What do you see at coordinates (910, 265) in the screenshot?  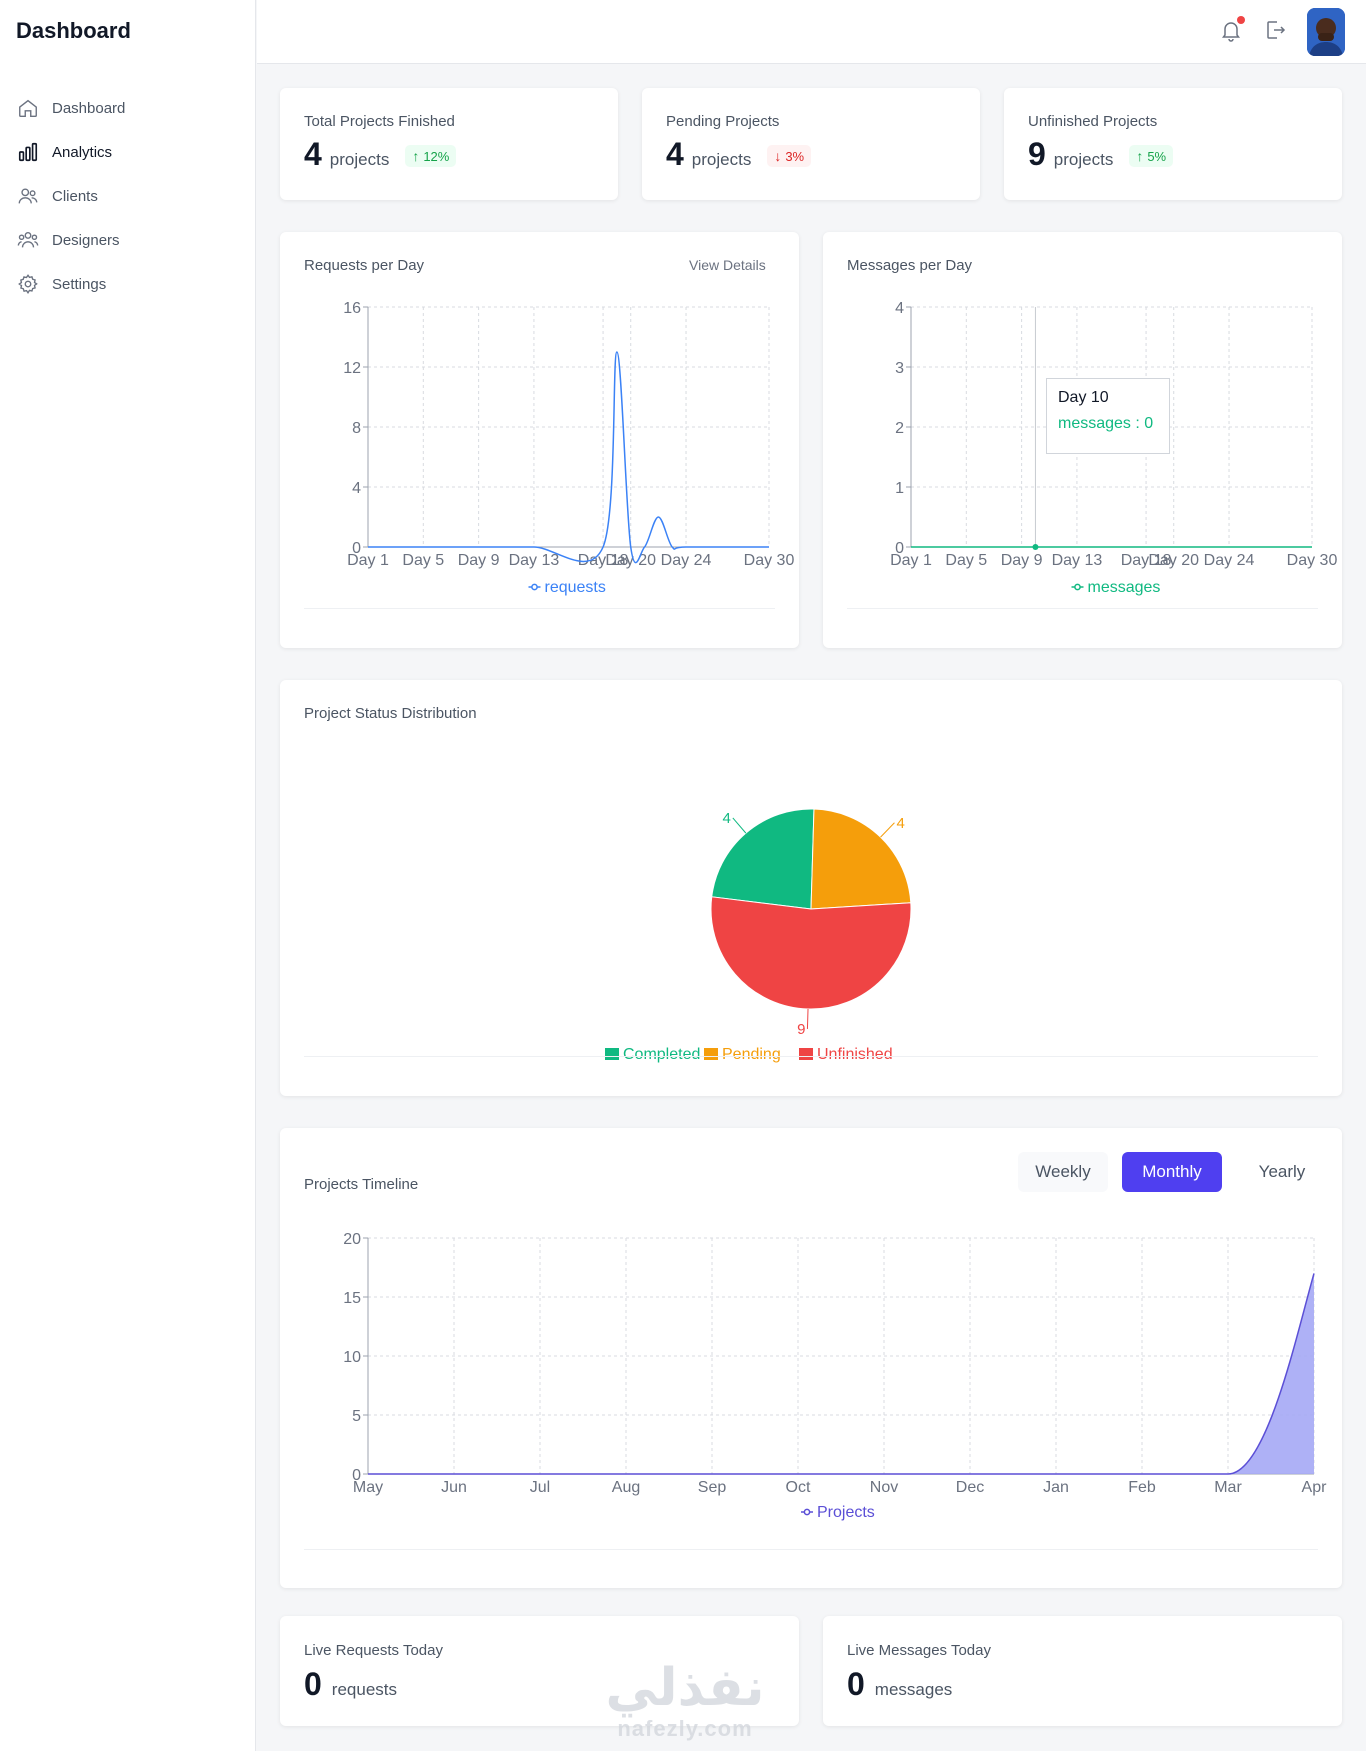 I see `card-title: Messages per Day` at bounding box center [910, 265].